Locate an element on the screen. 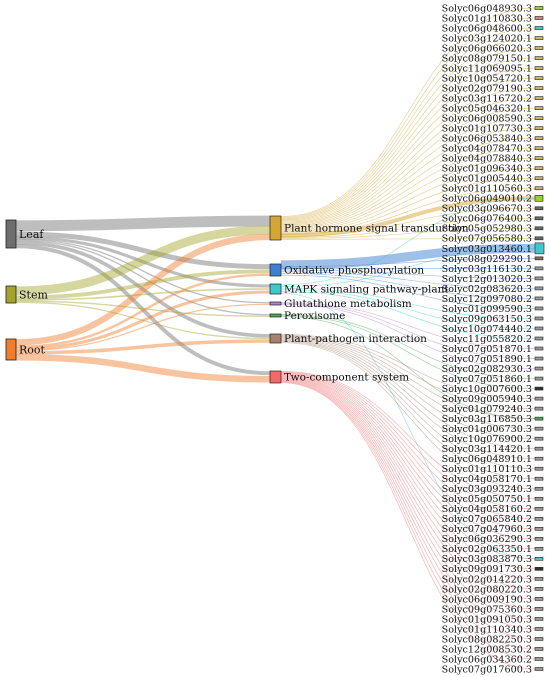 The height and width of the screenshot is (677, 550). pathway-label: Peroxisome is located at coordinates (314, 316).